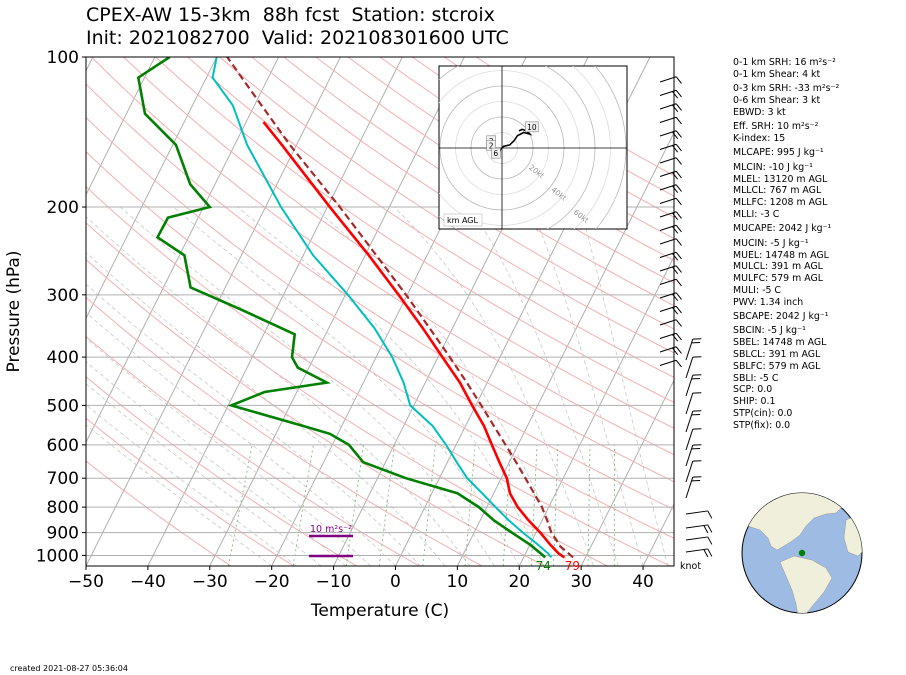 The image size is (906, 675). Describe the element at coordinates (759, 112) in the screenshot. I see `stat-line: EBWD: 3 kt` at that location.